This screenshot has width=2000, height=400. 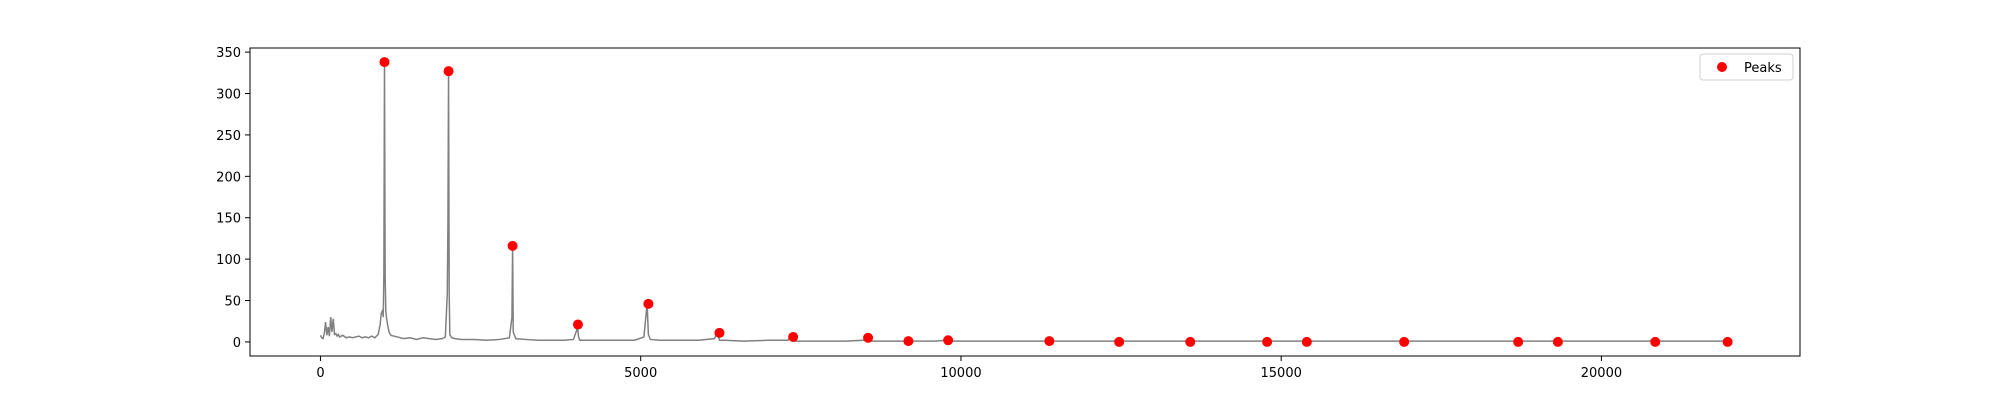 I want to click on x-tick-label: 15000, so click(x=1281, y=373).